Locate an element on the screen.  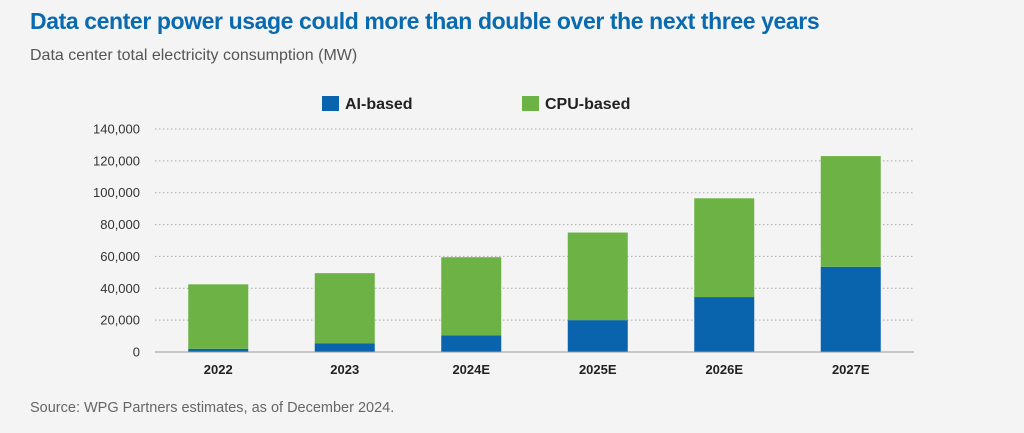
bar-cpu-based-2027e is located at coordinates (850, 211).